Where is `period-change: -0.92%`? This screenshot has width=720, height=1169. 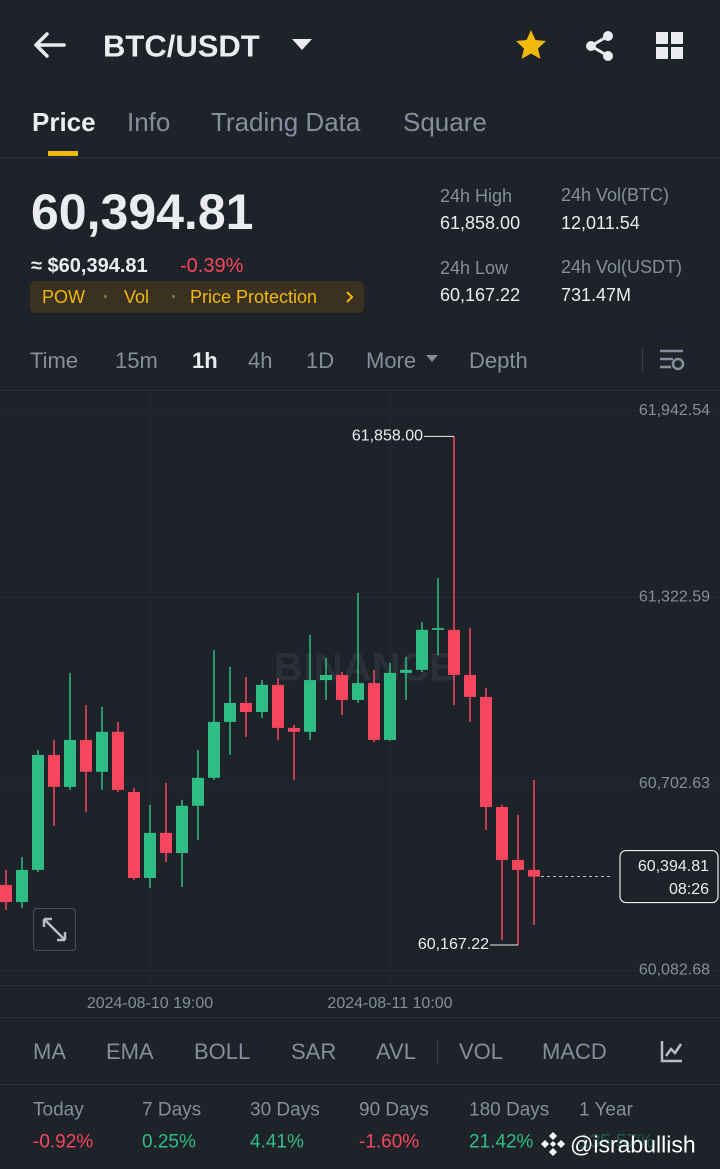
period-change: -0.92% is located at coordinates (63, 1142).